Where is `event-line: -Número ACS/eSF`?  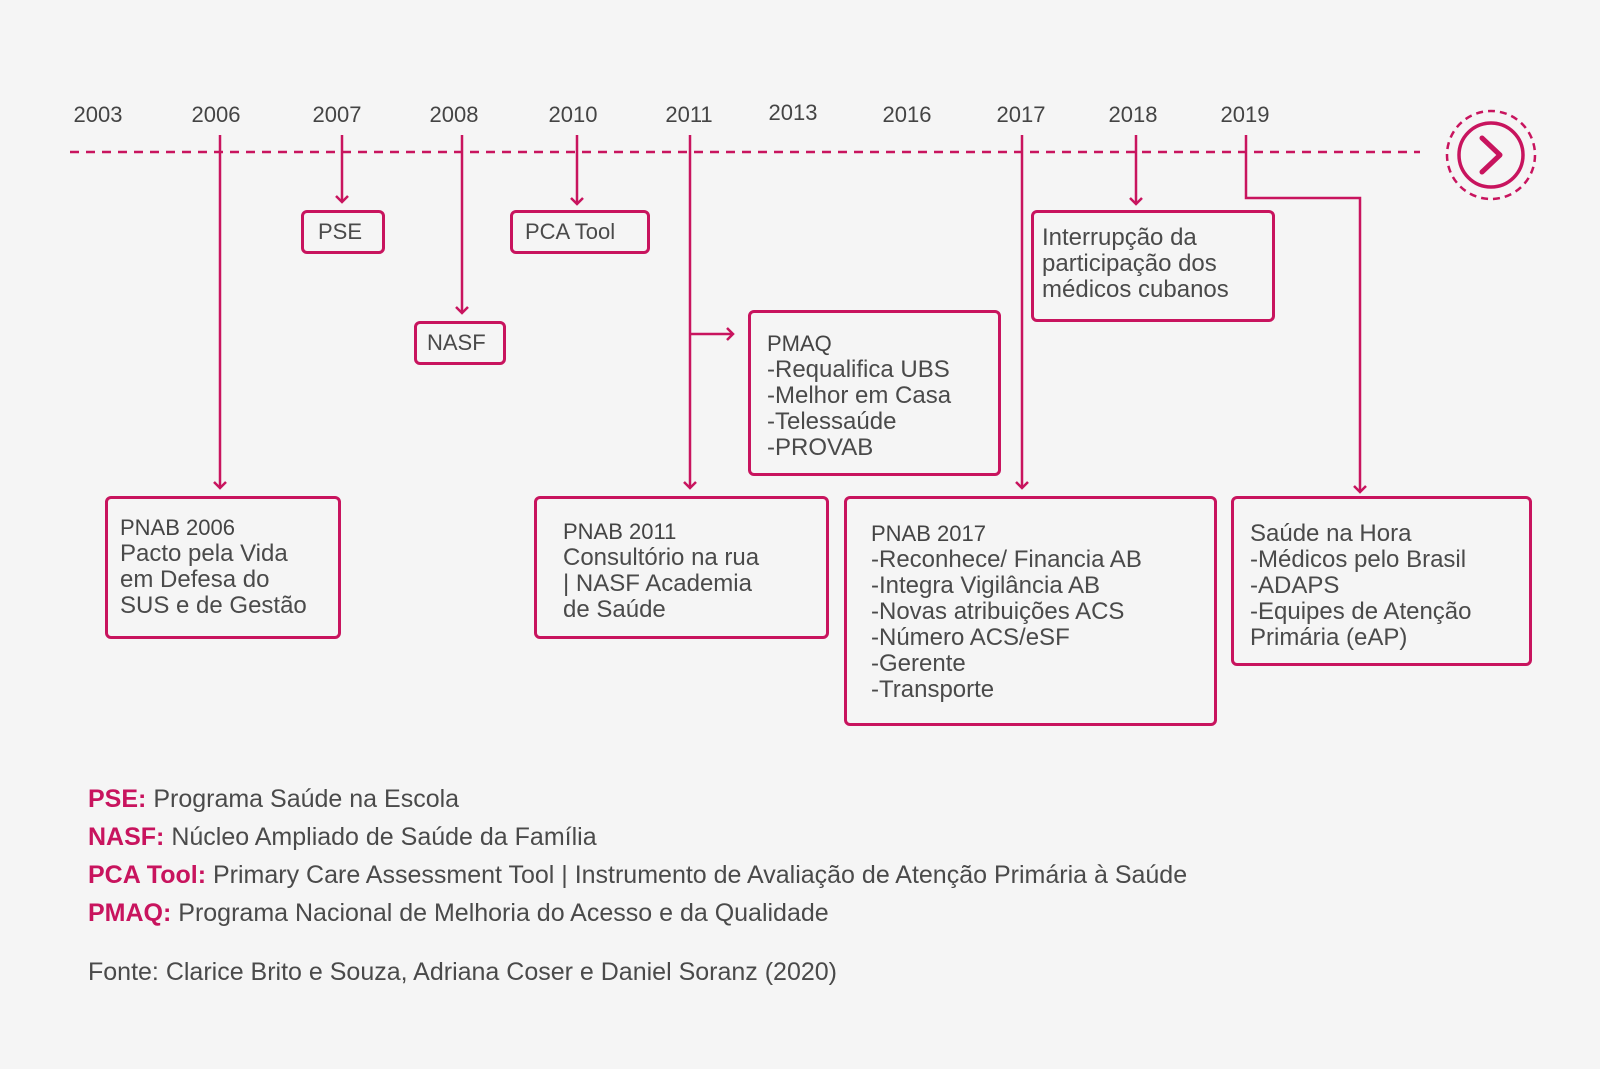 event-line: -Número ACS/eSF is located at coordinates (970, 637).